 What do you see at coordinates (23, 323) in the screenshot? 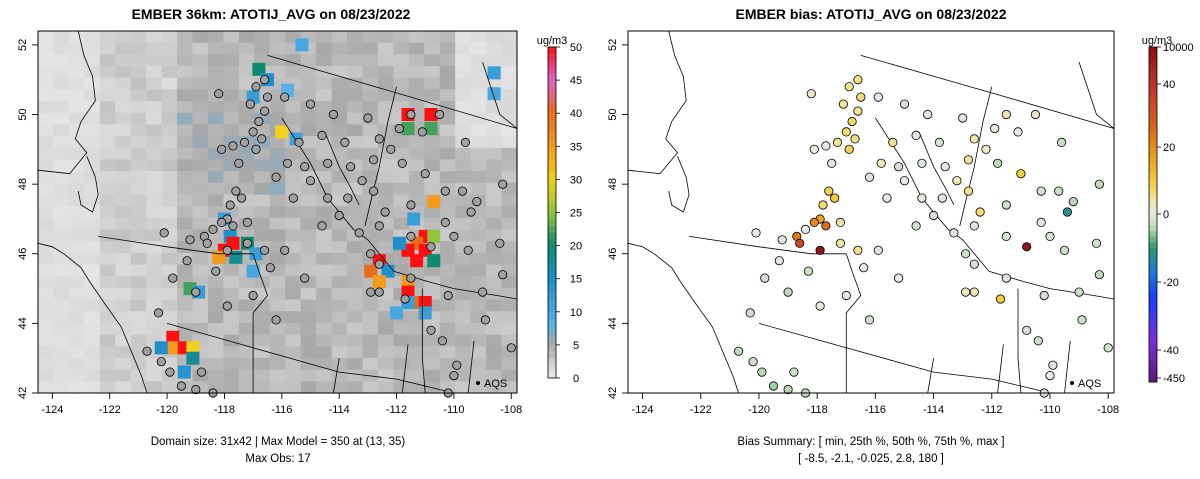
I see `y-tick-label: 44` at bounding box center [23, 323].